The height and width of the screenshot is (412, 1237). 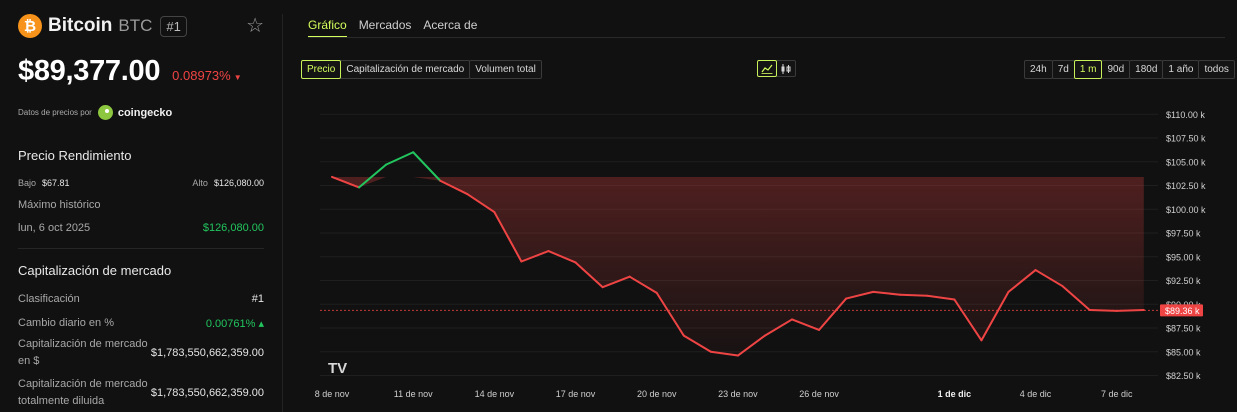 What do you see at coordinates (761, 310) in the screenshot?
I see `current-price-marker: $89.36 k` at bounding box center [761, 310].